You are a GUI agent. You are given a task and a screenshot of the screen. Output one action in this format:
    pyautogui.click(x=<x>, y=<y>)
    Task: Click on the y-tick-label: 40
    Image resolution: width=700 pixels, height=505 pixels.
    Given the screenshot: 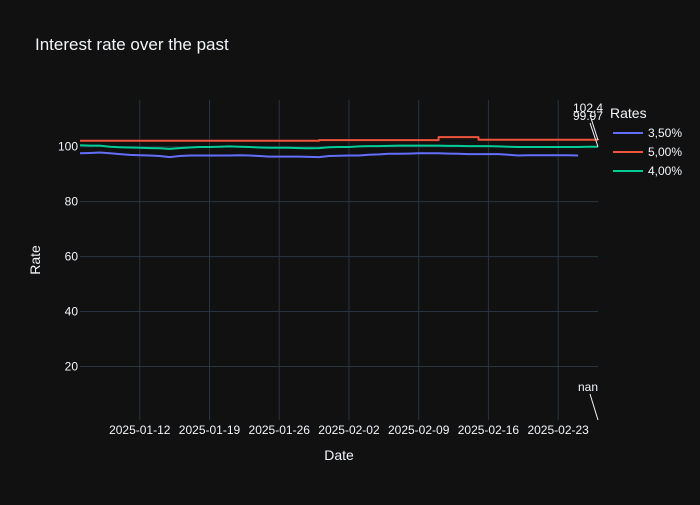 What is the action you would take?
    pyautogui.click(x=72, y=312)
    